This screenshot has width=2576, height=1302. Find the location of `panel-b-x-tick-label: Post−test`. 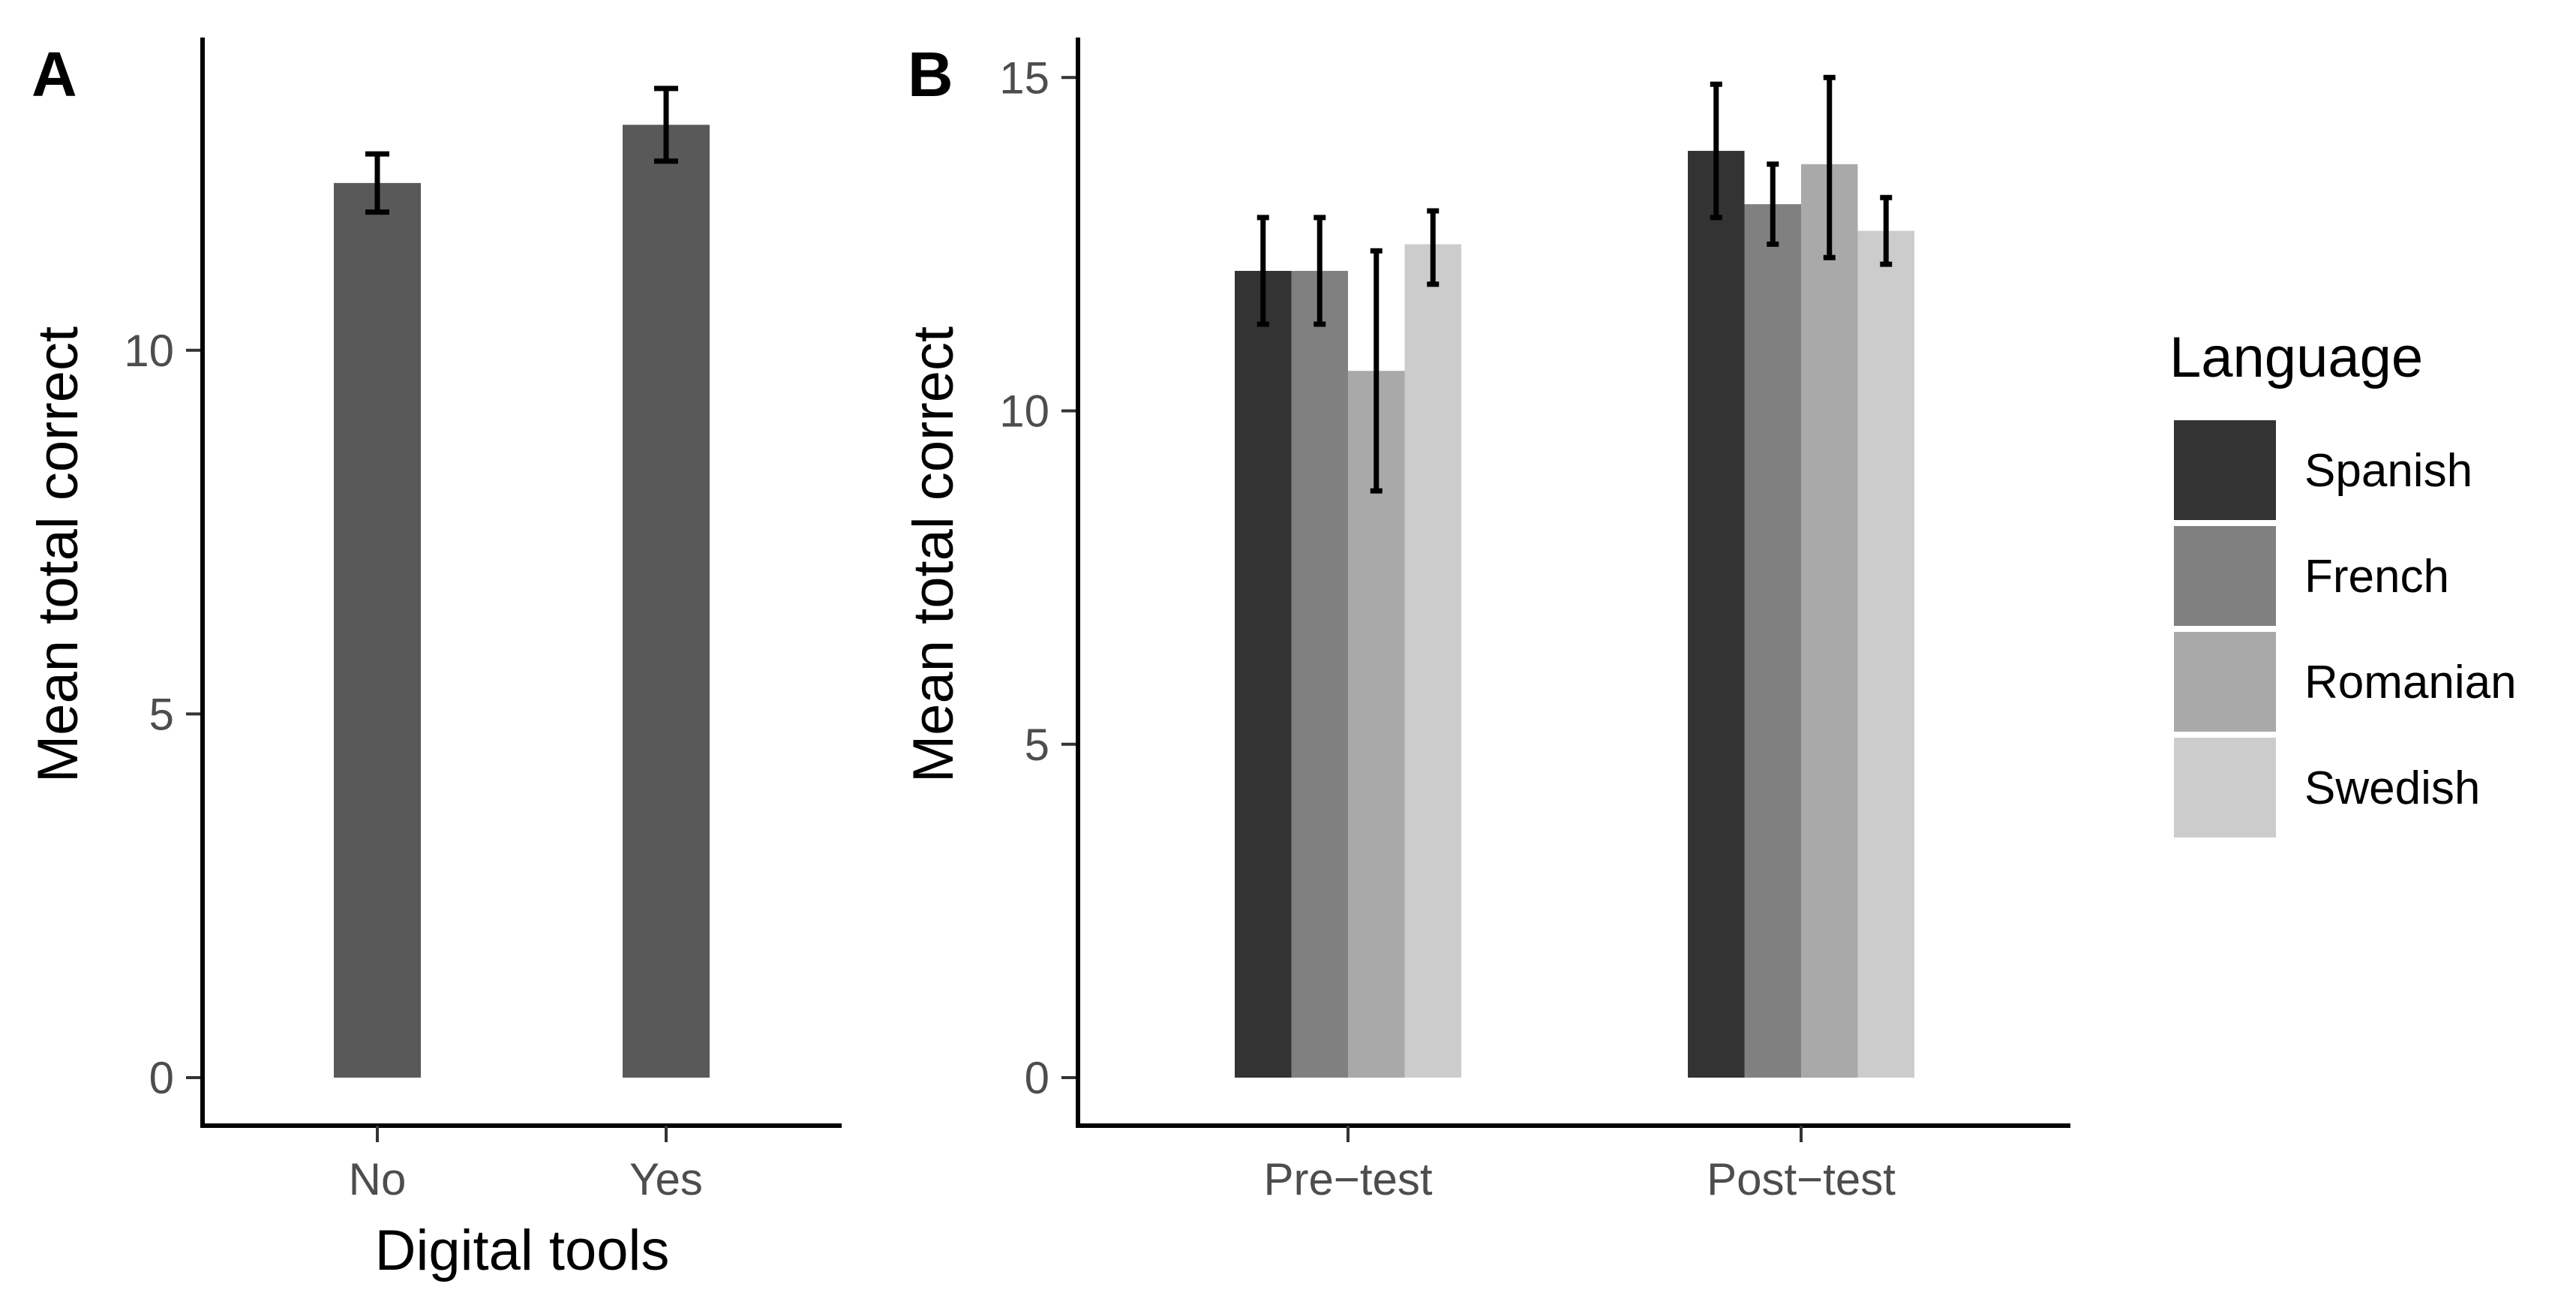

panel-b-x-tick-label: Post−test is located at coordinates (1801, 1179).